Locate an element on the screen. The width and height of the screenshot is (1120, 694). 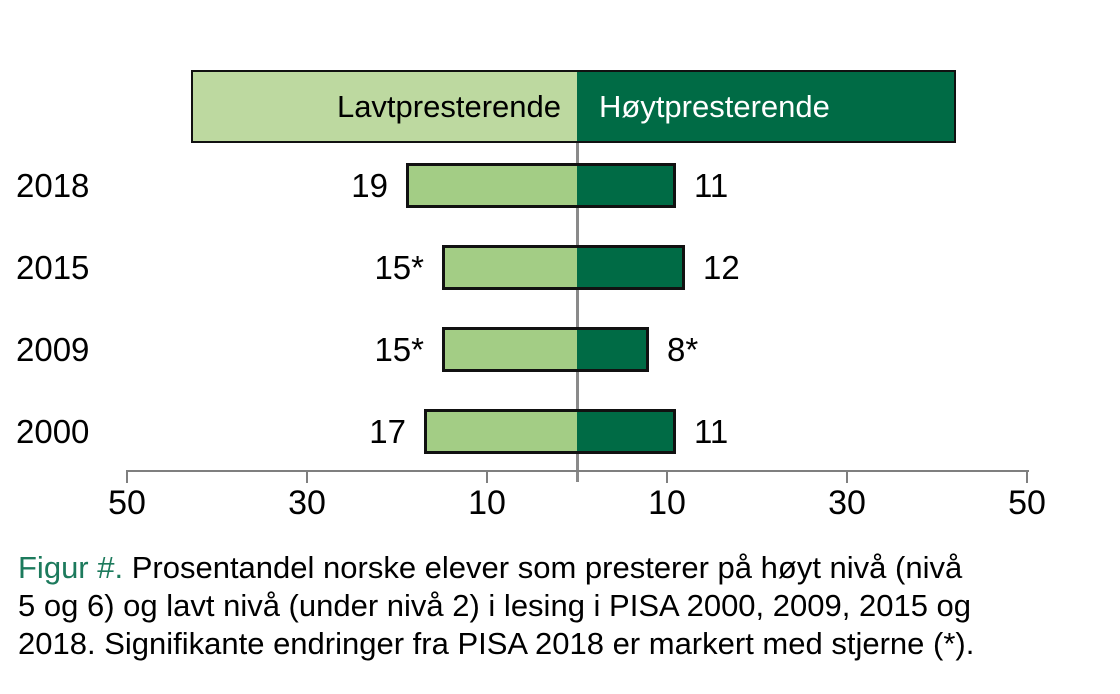
x-axis-line is located at coordinates (578, 471).